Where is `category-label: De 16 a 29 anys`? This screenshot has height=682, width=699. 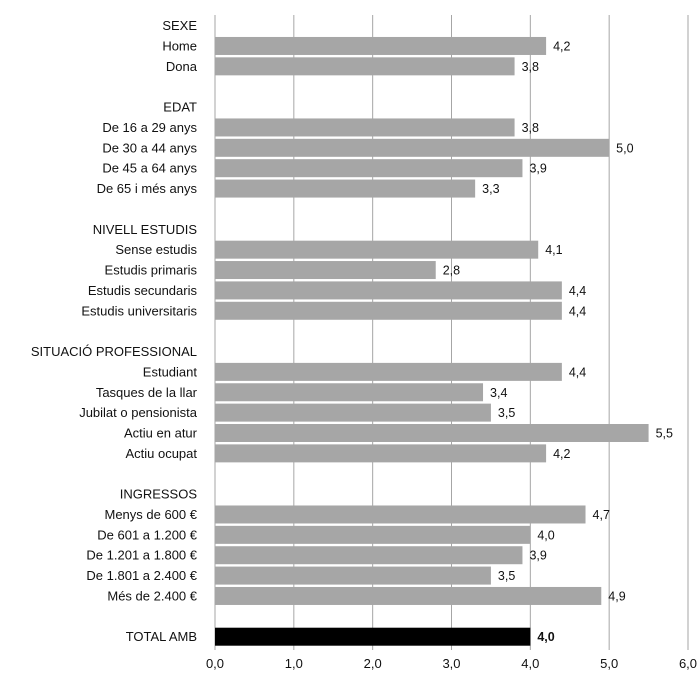
category-label: De 16 a 29 anys is located at coordinates (149, 127).